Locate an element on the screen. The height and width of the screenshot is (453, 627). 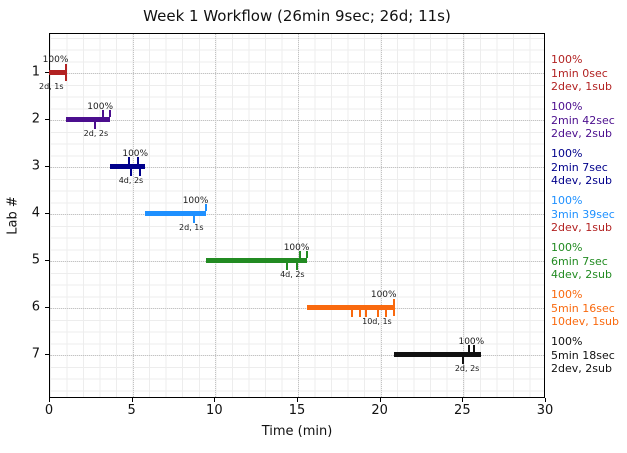
right-annotation-line: 2min 42sec is located at coordinates (583, 120).